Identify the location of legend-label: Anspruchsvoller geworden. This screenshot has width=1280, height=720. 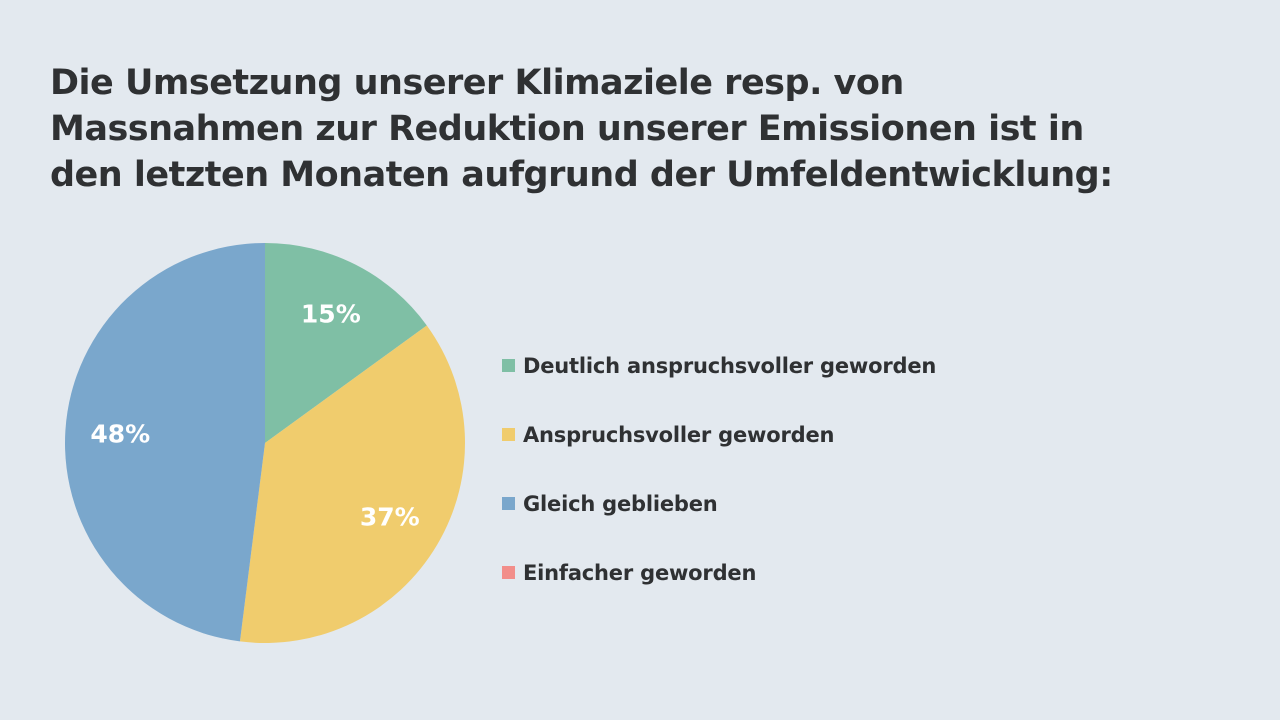
(679, 434).